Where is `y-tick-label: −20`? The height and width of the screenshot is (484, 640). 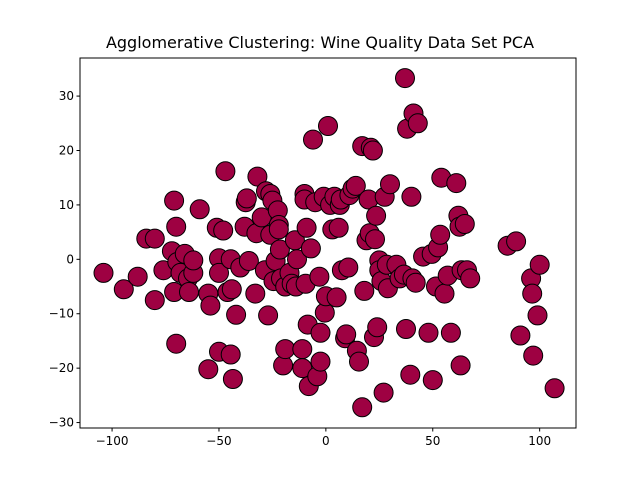 y-tick-label: −20 is located at coordinates (61, 368).